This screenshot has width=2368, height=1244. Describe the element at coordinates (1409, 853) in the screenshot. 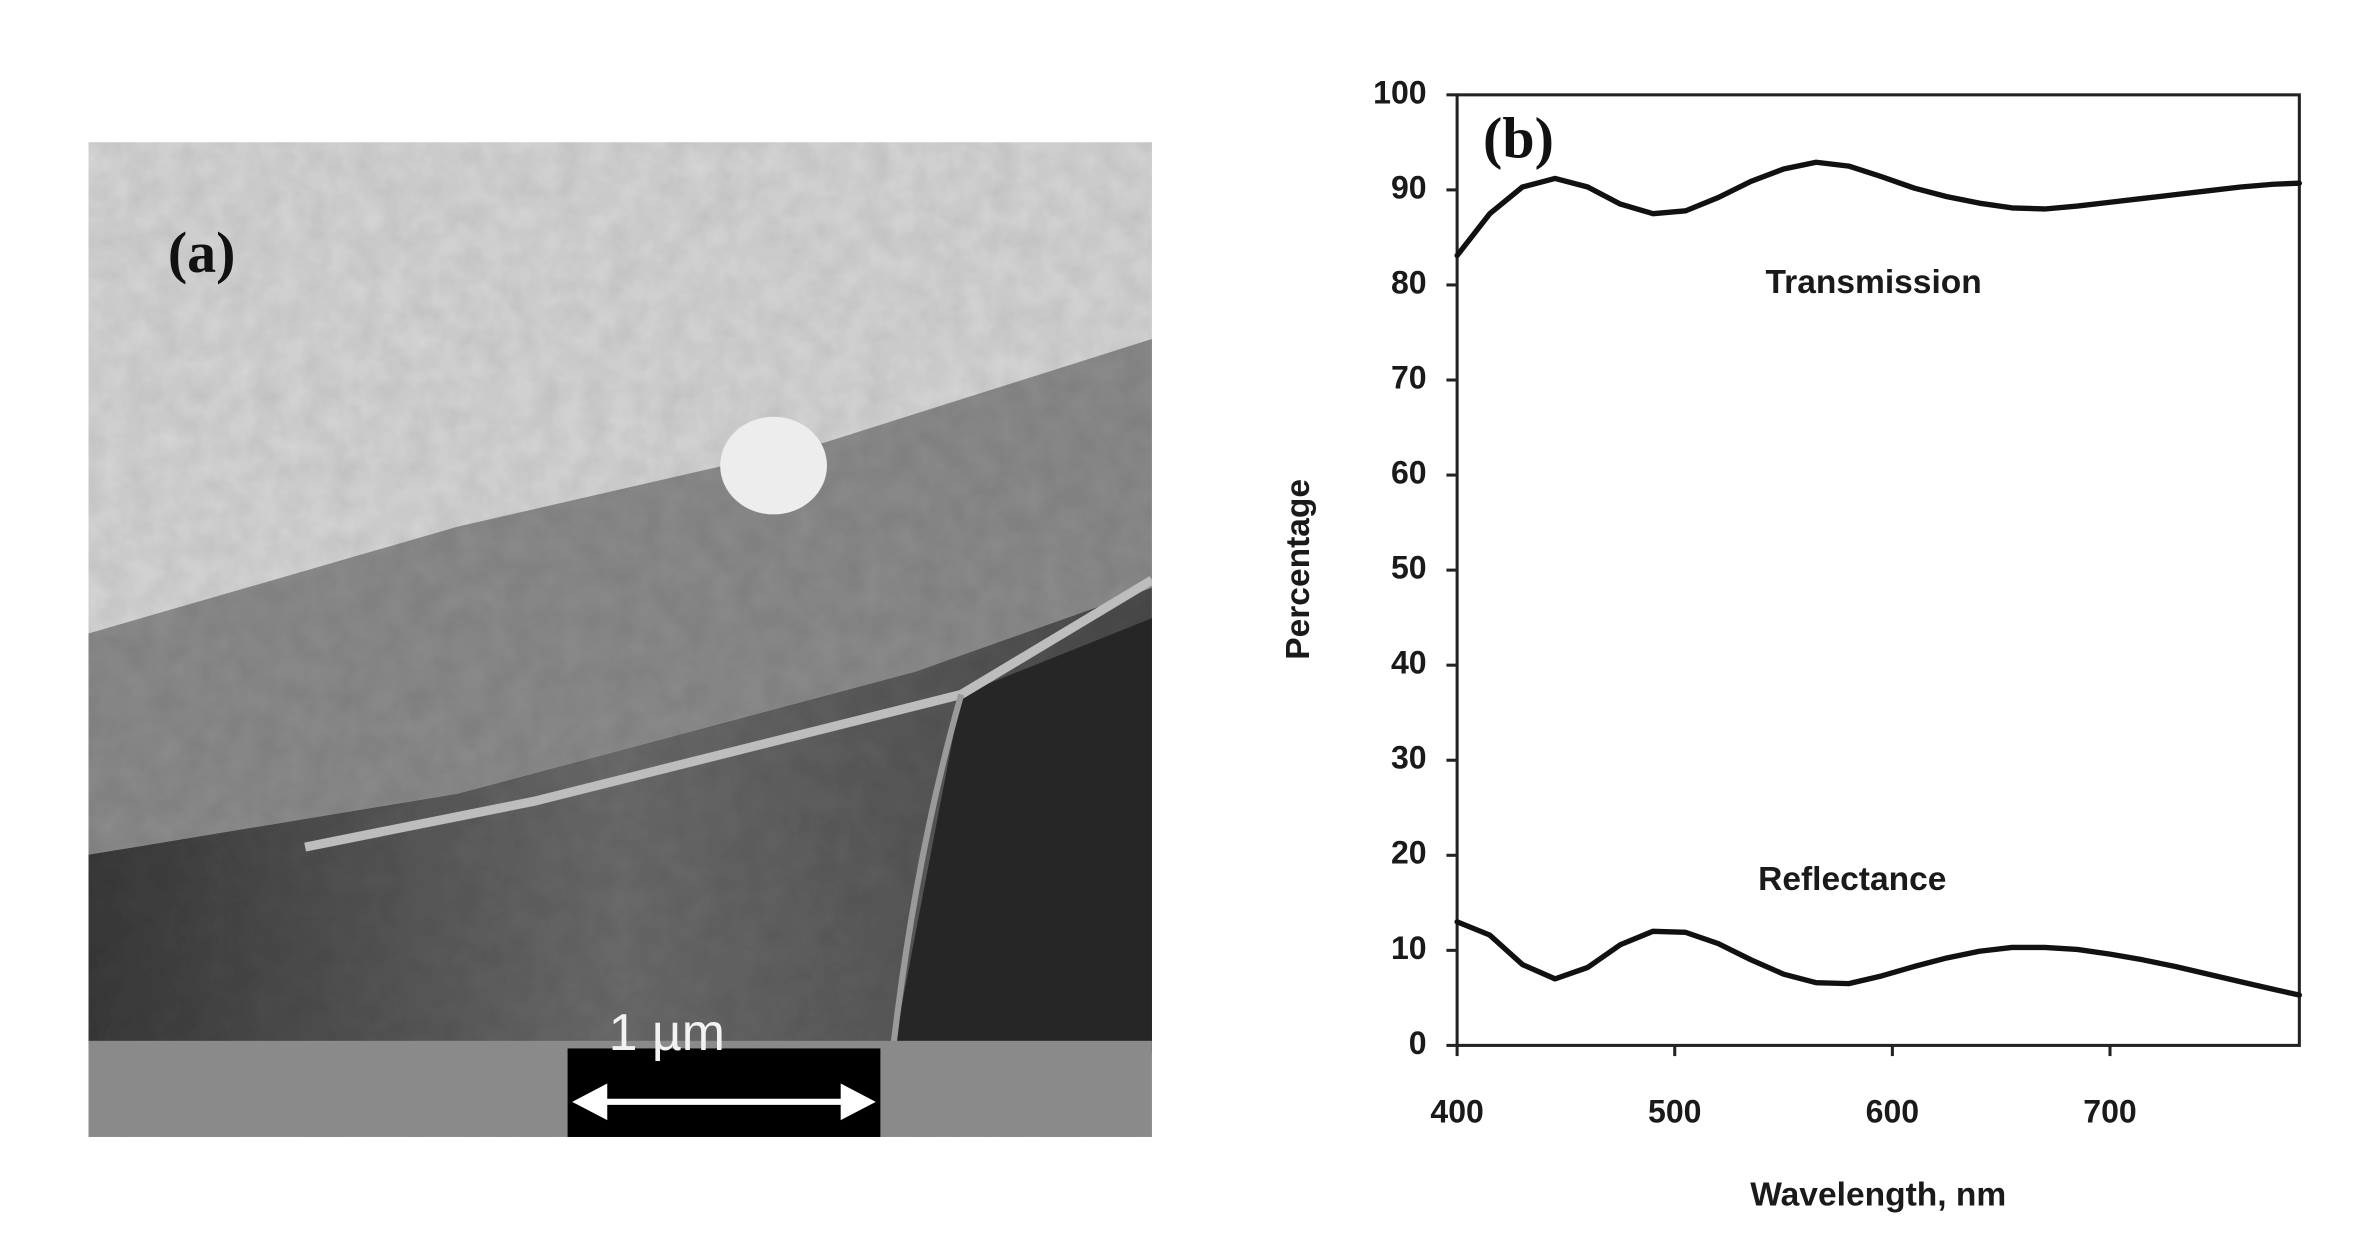

I see `y-tick-label: 20` at that location.